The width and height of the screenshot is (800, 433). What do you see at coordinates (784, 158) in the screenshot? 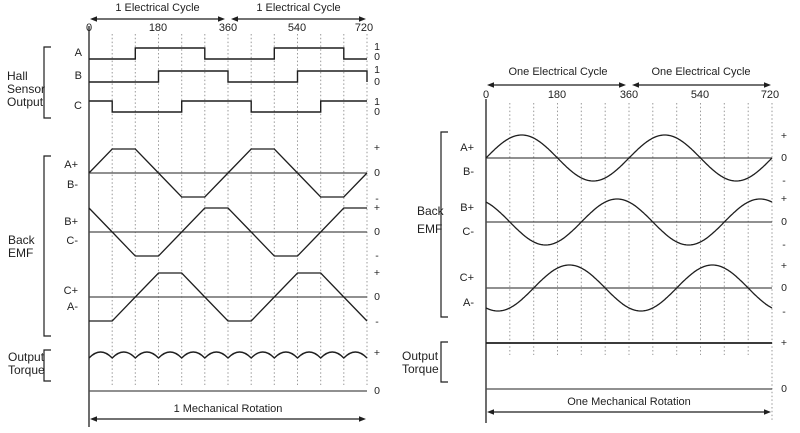
I see `right-emf-row1-zero-level: 0` at bounding box center [784, 158].